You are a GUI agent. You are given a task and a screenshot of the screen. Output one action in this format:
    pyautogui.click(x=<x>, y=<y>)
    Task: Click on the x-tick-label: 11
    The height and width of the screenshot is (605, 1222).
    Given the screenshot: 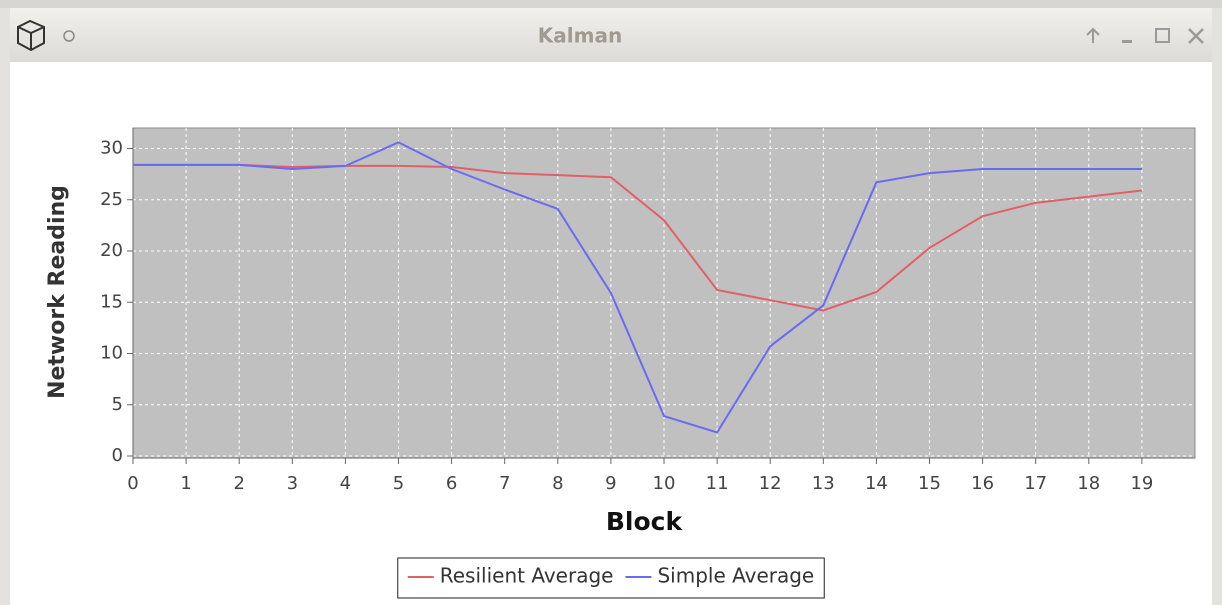 What is the action you would take?
    pyautogui.click(x=717, y=483)
    